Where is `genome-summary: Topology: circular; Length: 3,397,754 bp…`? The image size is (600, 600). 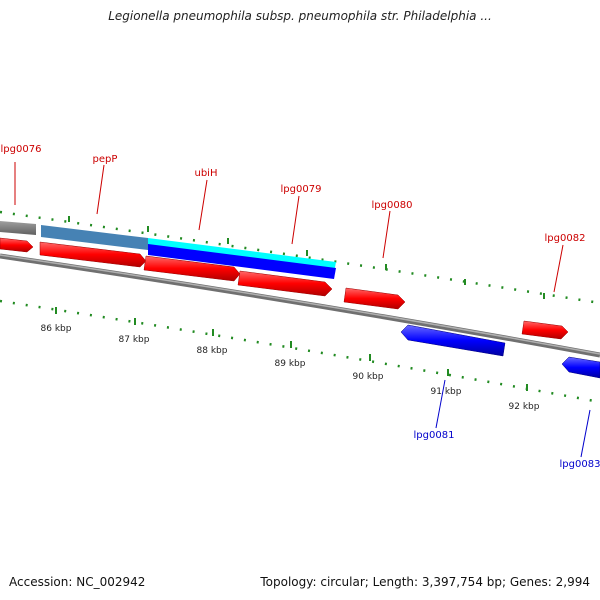
genome-summary: Topology: circular; Length: 3,397,754 bp… is located at coordinates (425, 582).